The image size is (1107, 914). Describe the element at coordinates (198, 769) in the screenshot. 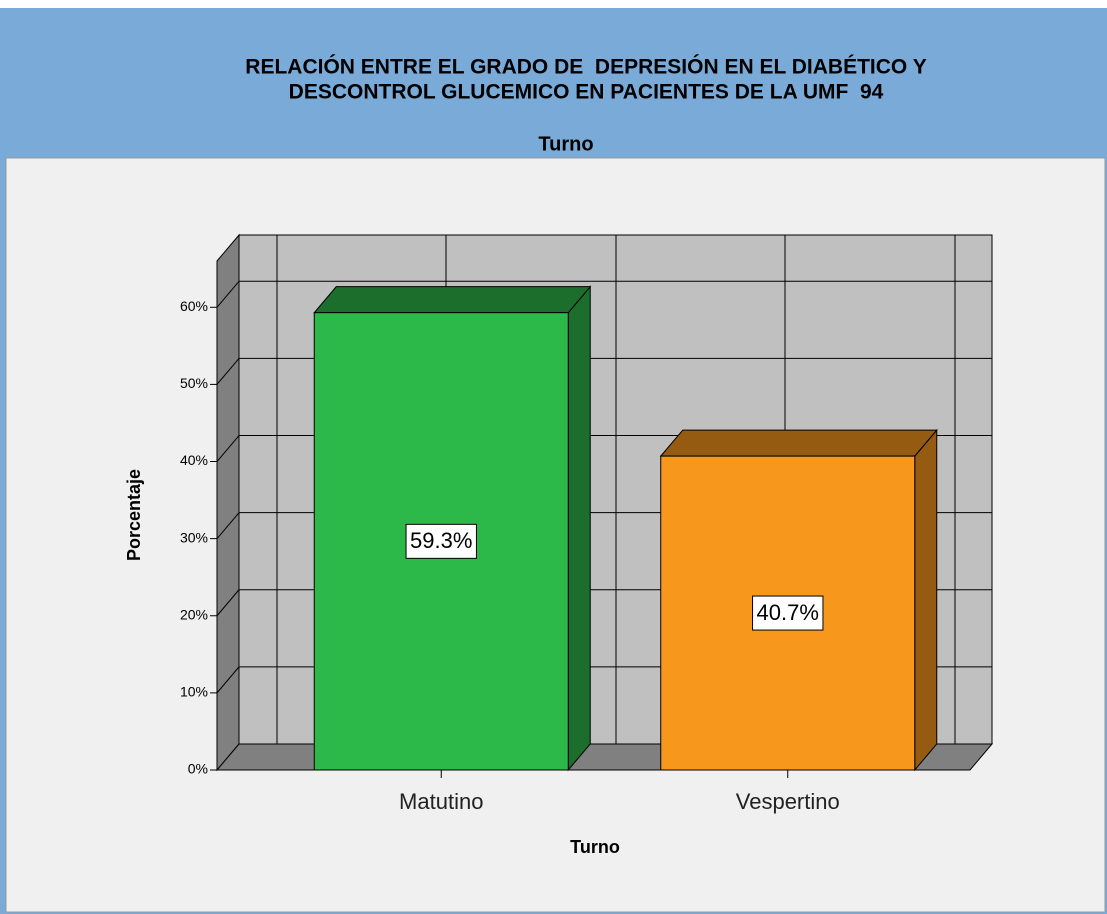

I see `y-tick-label: 0%` at that location.